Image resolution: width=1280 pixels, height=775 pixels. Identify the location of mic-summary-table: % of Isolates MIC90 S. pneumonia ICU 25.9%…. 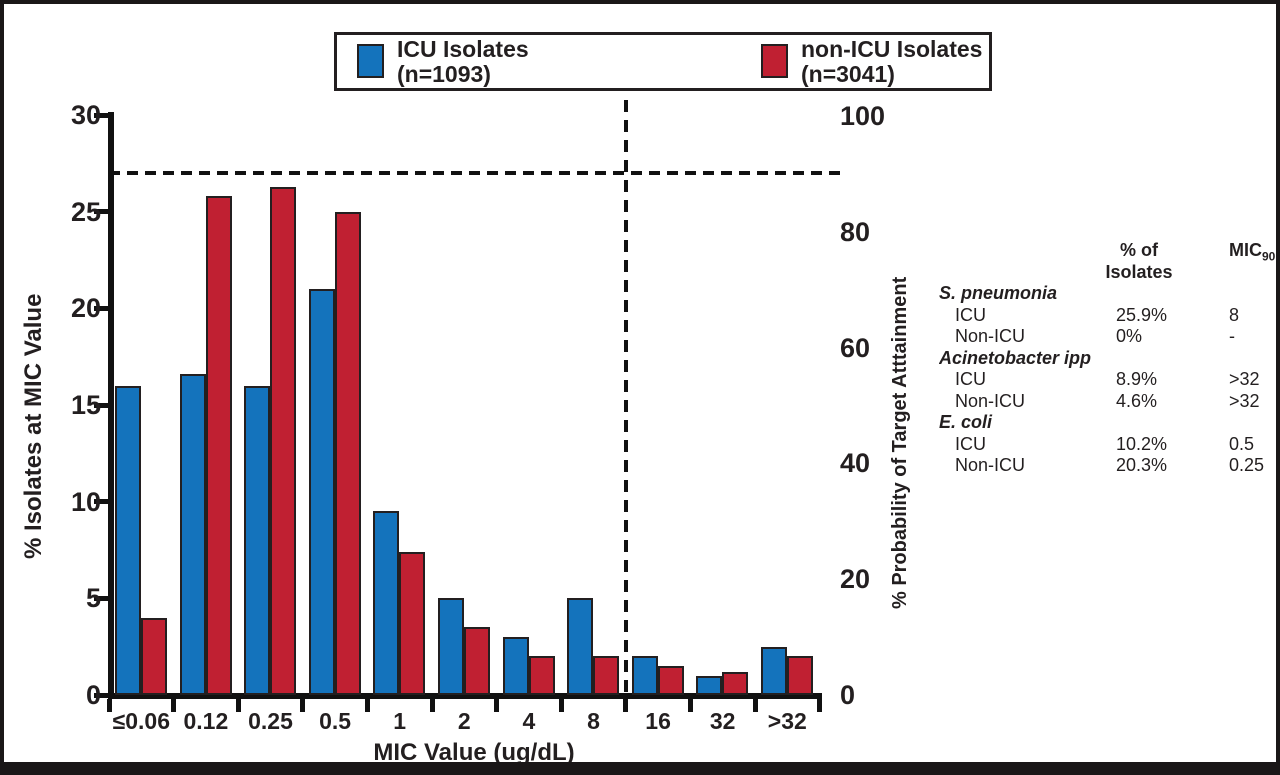
(1107, 359).